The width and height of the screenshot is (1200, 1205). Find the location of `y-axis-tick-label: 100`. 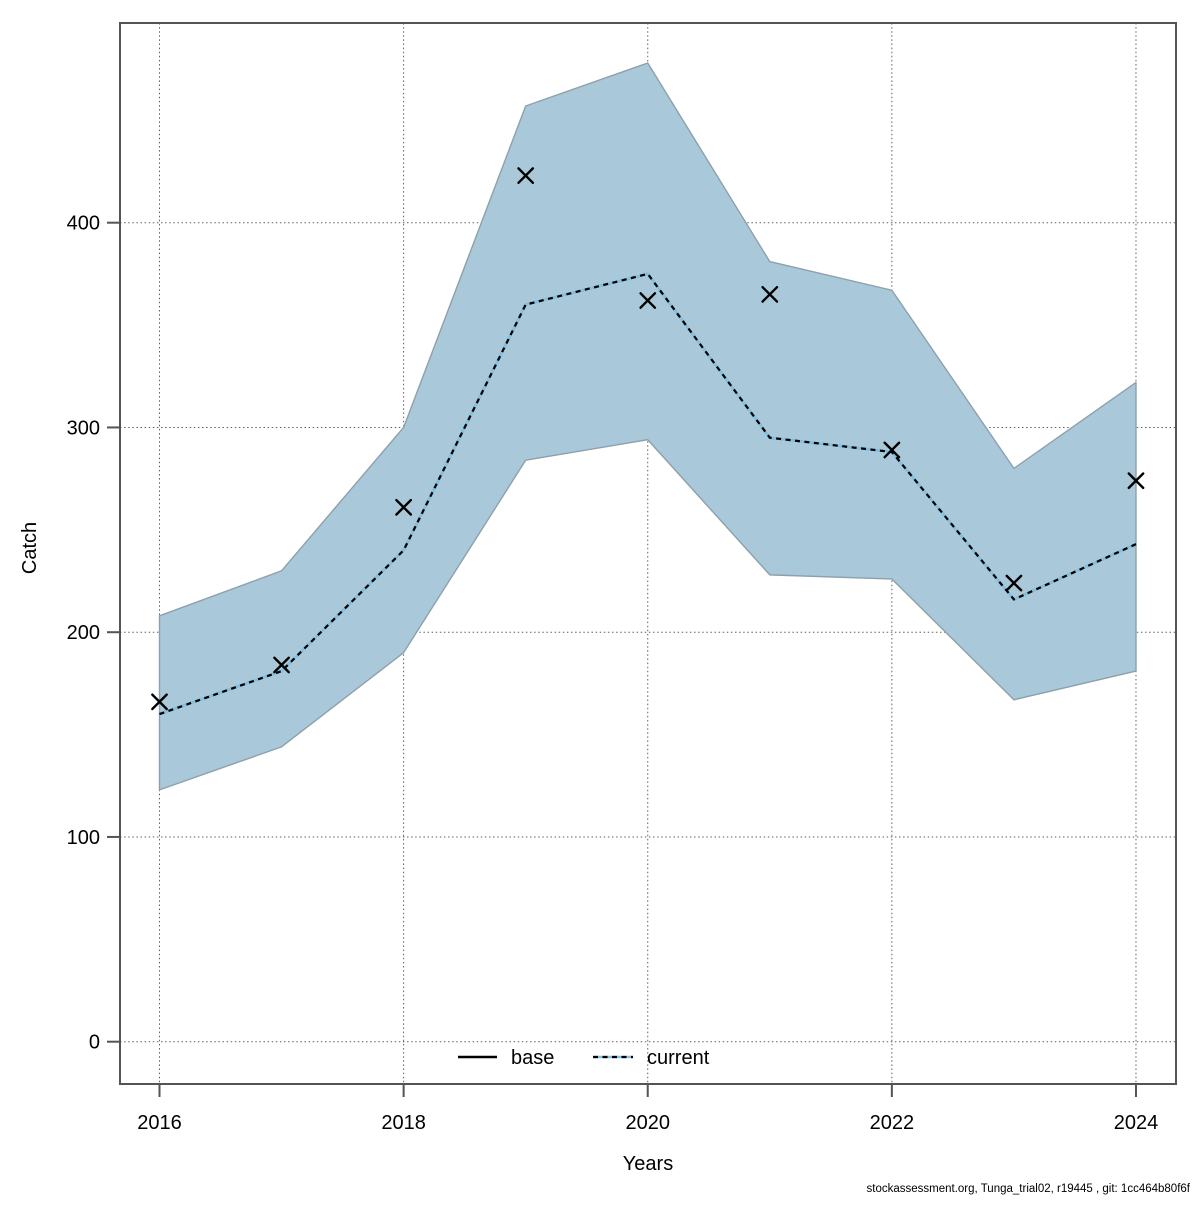

y-axis-tick-label: 100 is located at coordinates (83, 838).